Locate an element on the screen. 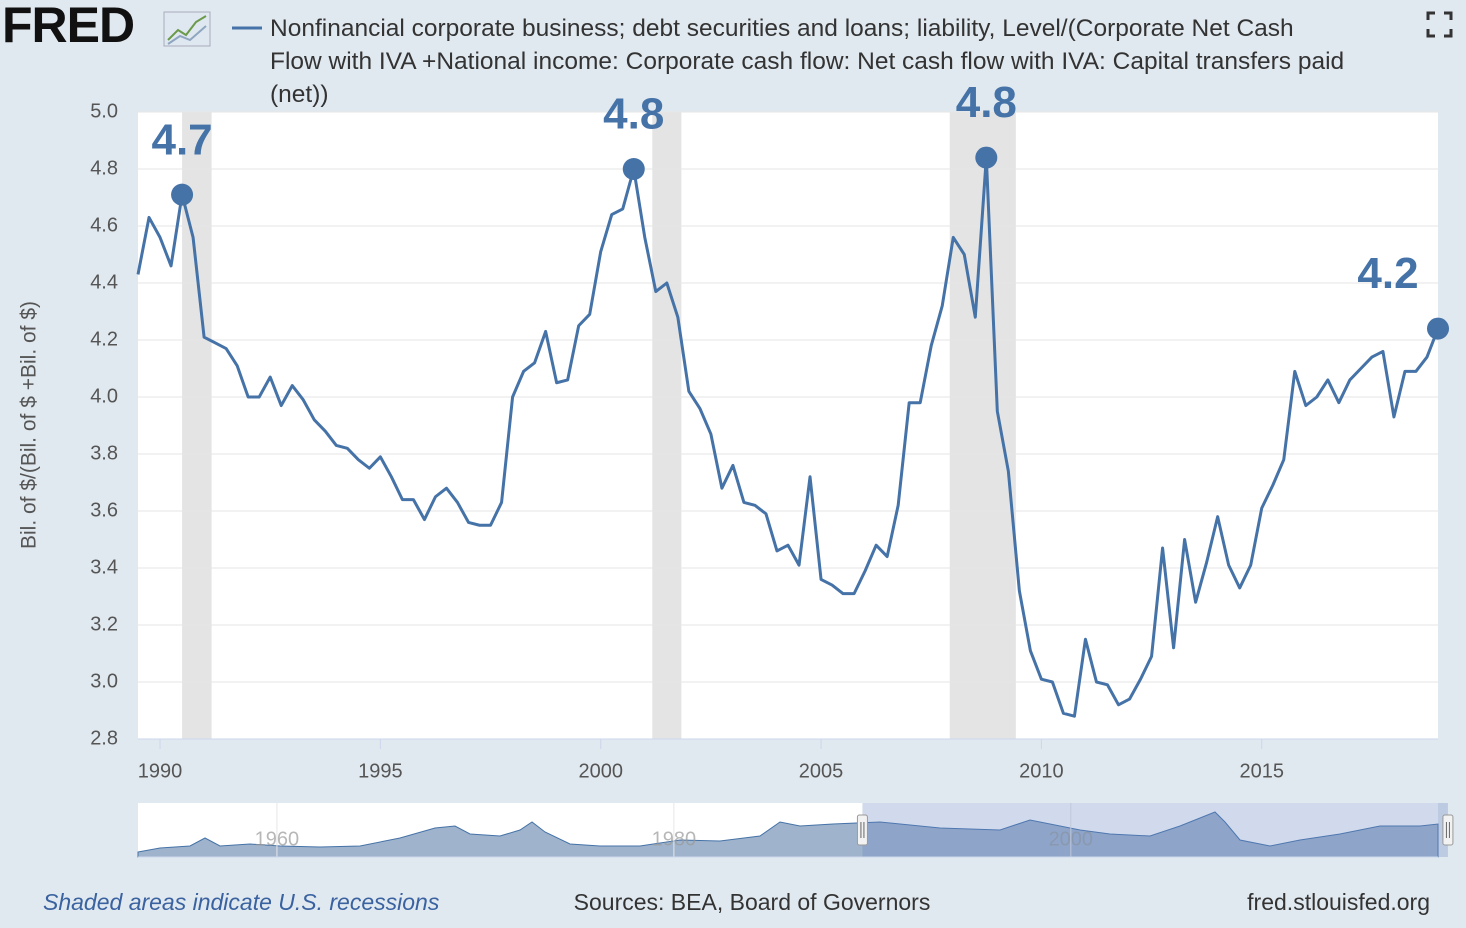  value-label: 4.2 is located at coordinates (1387, 273).